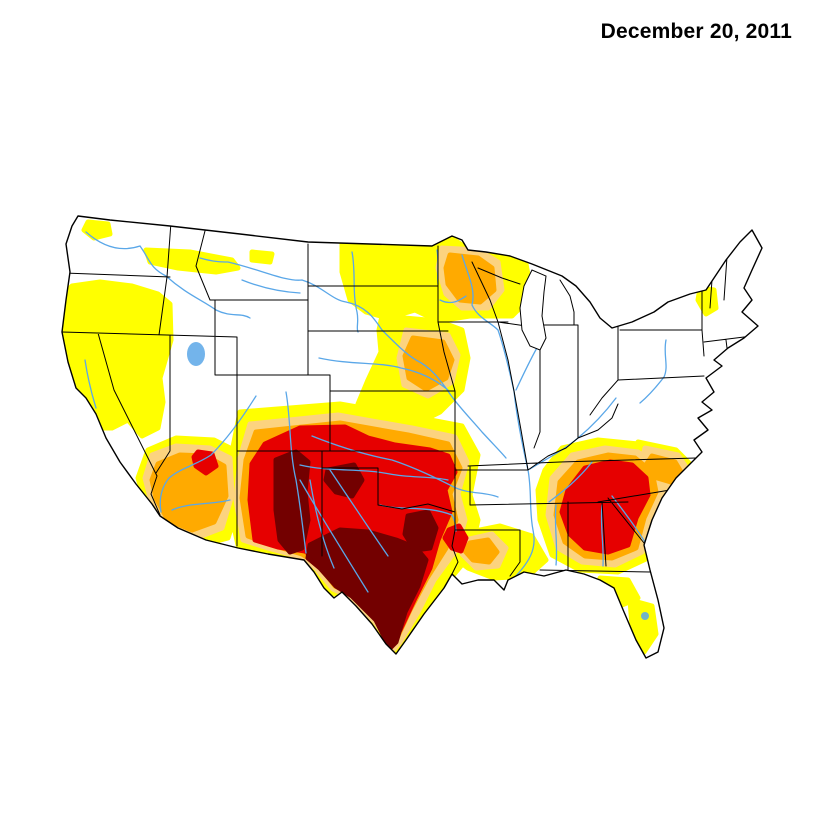 This screenshot has height=816, width=816. What do you see at coordinates (527, 368) in the screenshot?
I see `river-illinois` at bounding box center [527, 368].